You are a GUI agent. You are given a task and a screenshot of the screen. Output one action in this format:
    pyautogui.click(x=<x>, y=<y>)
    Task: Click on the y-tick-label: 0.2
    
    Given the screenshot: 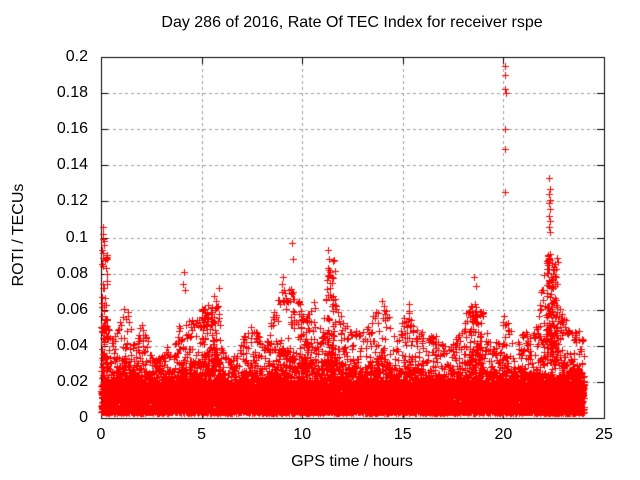 What is the action you would take?
    pyautogui.click(x=76, y=56)
    